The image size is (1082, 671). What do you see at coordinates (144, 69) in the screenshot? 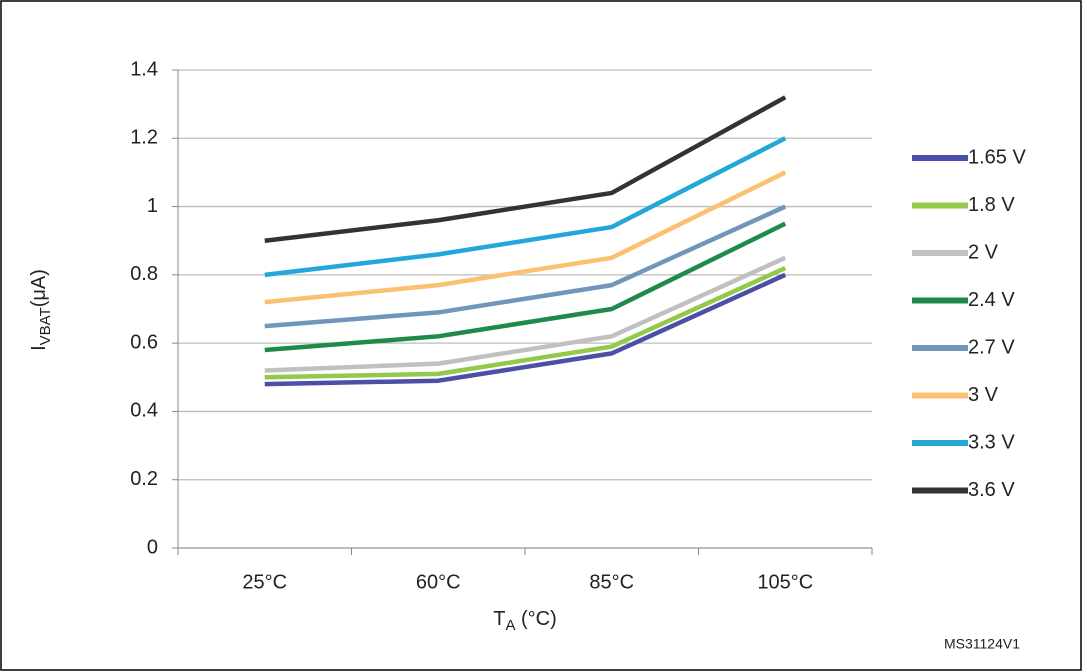
I see `y-tick-label: 1.4` at bounding box center [144, 69].